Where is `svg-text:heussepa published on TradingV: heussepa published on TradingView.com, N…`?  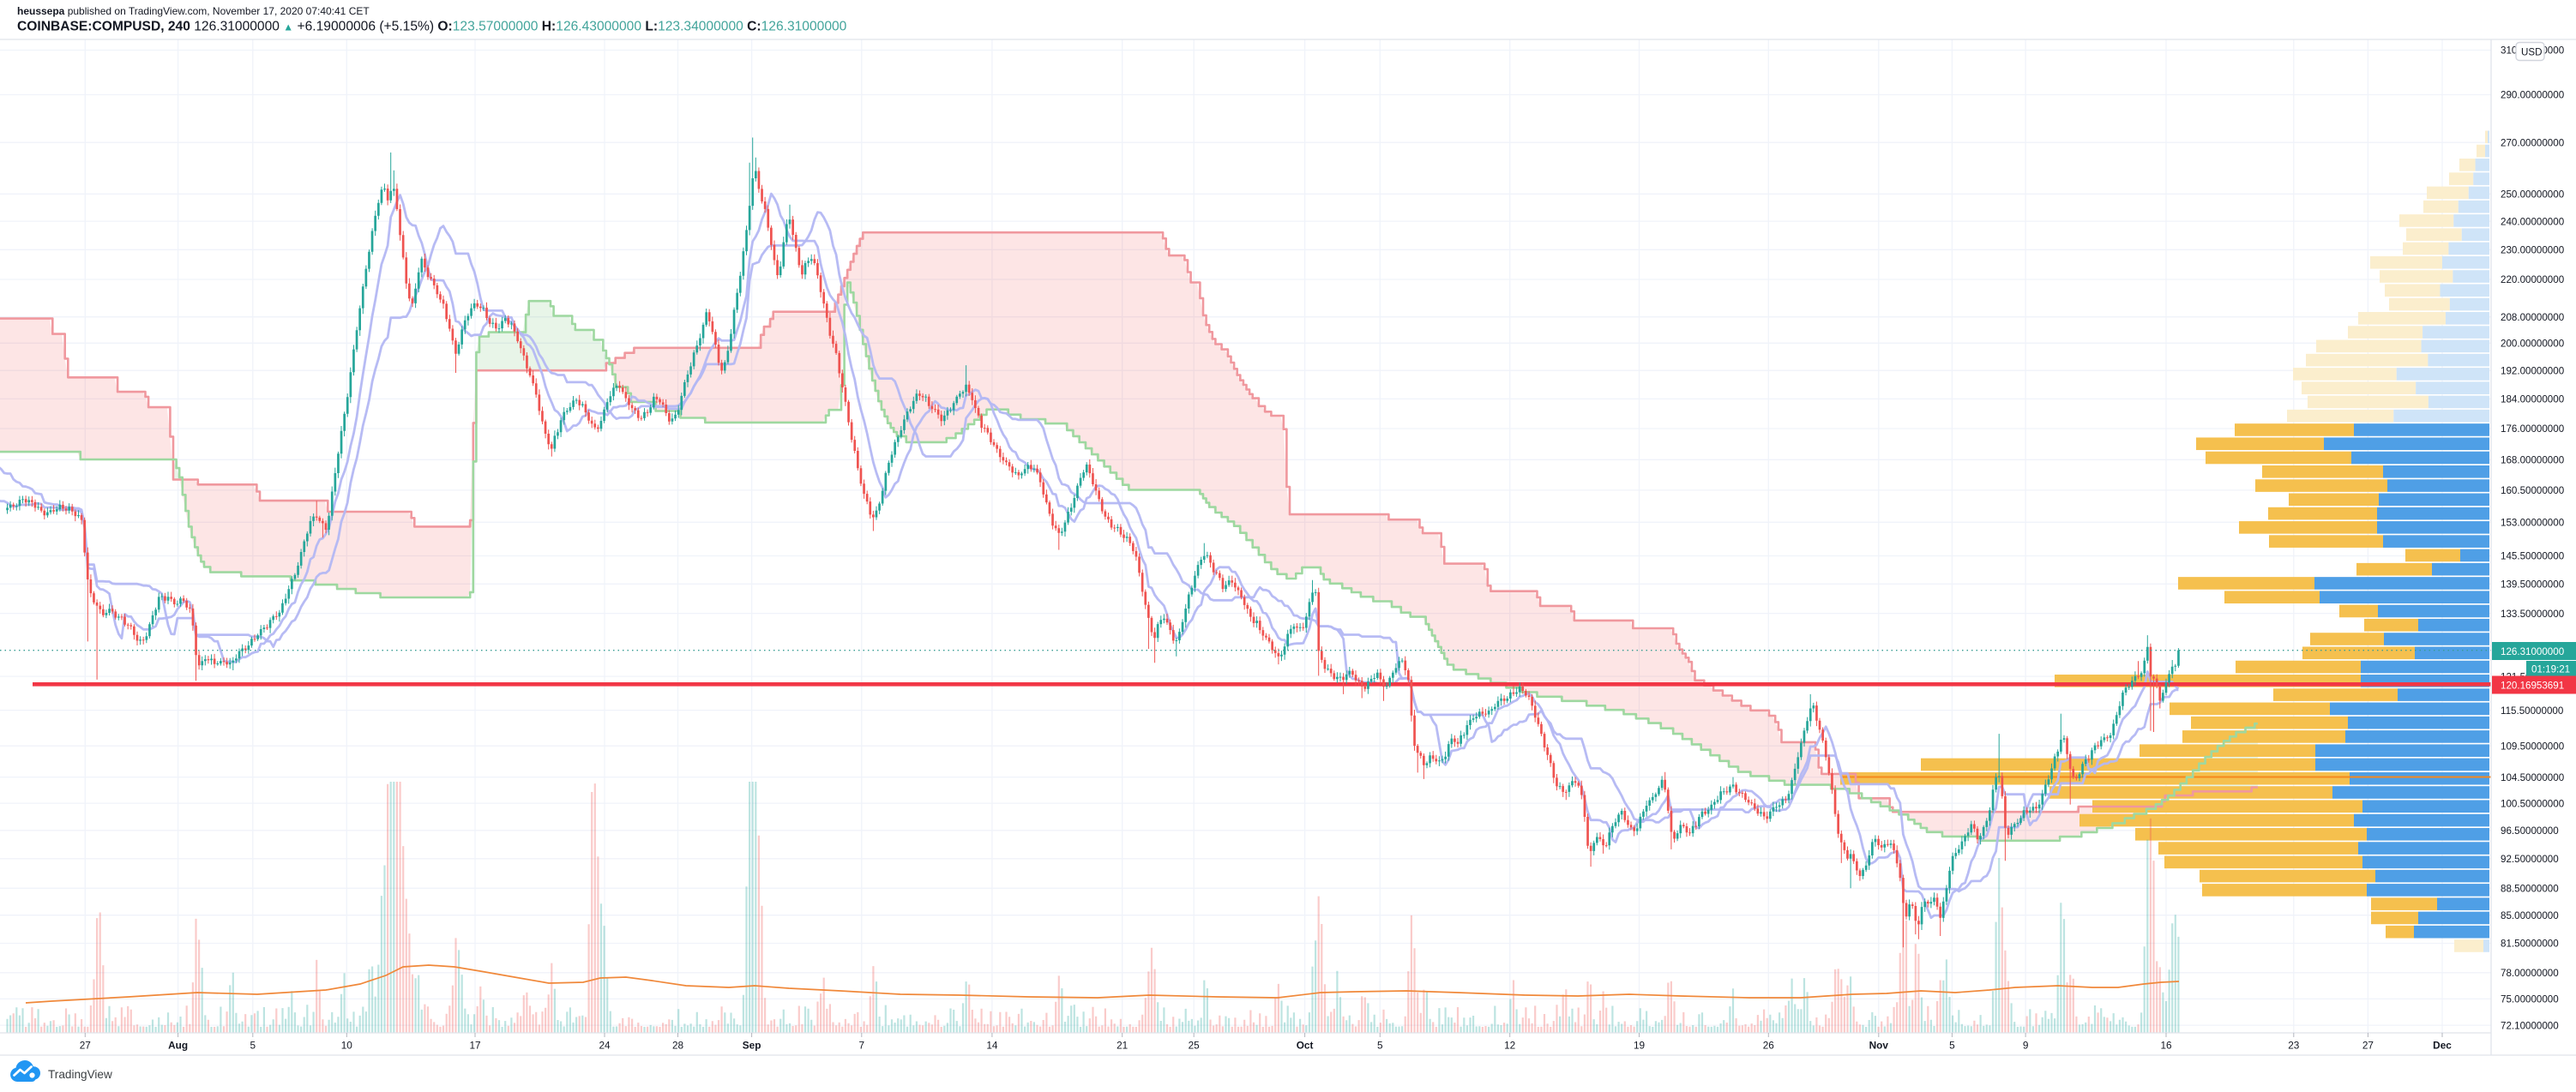 svg-text:heussepa published on TradingV: heussepa published on TradingView.com, N… is located at coordinates (193, 11).